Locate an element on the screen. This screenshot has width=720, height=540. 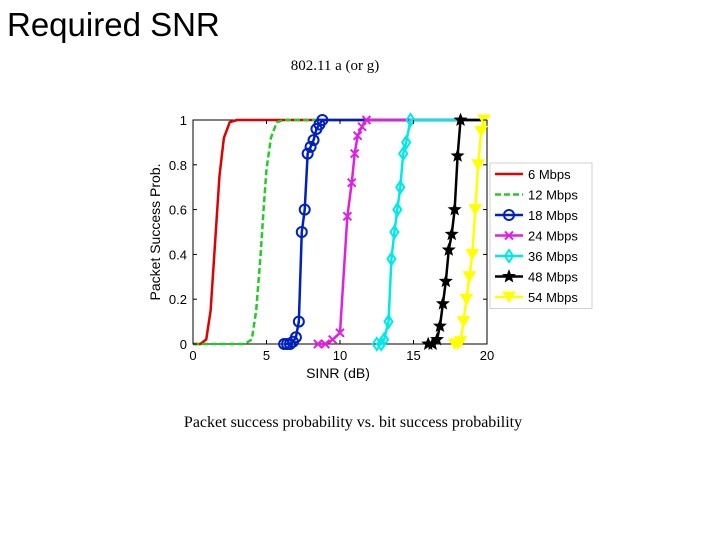
legend-label: 48 Mbps is located at coordinates (553, 277).